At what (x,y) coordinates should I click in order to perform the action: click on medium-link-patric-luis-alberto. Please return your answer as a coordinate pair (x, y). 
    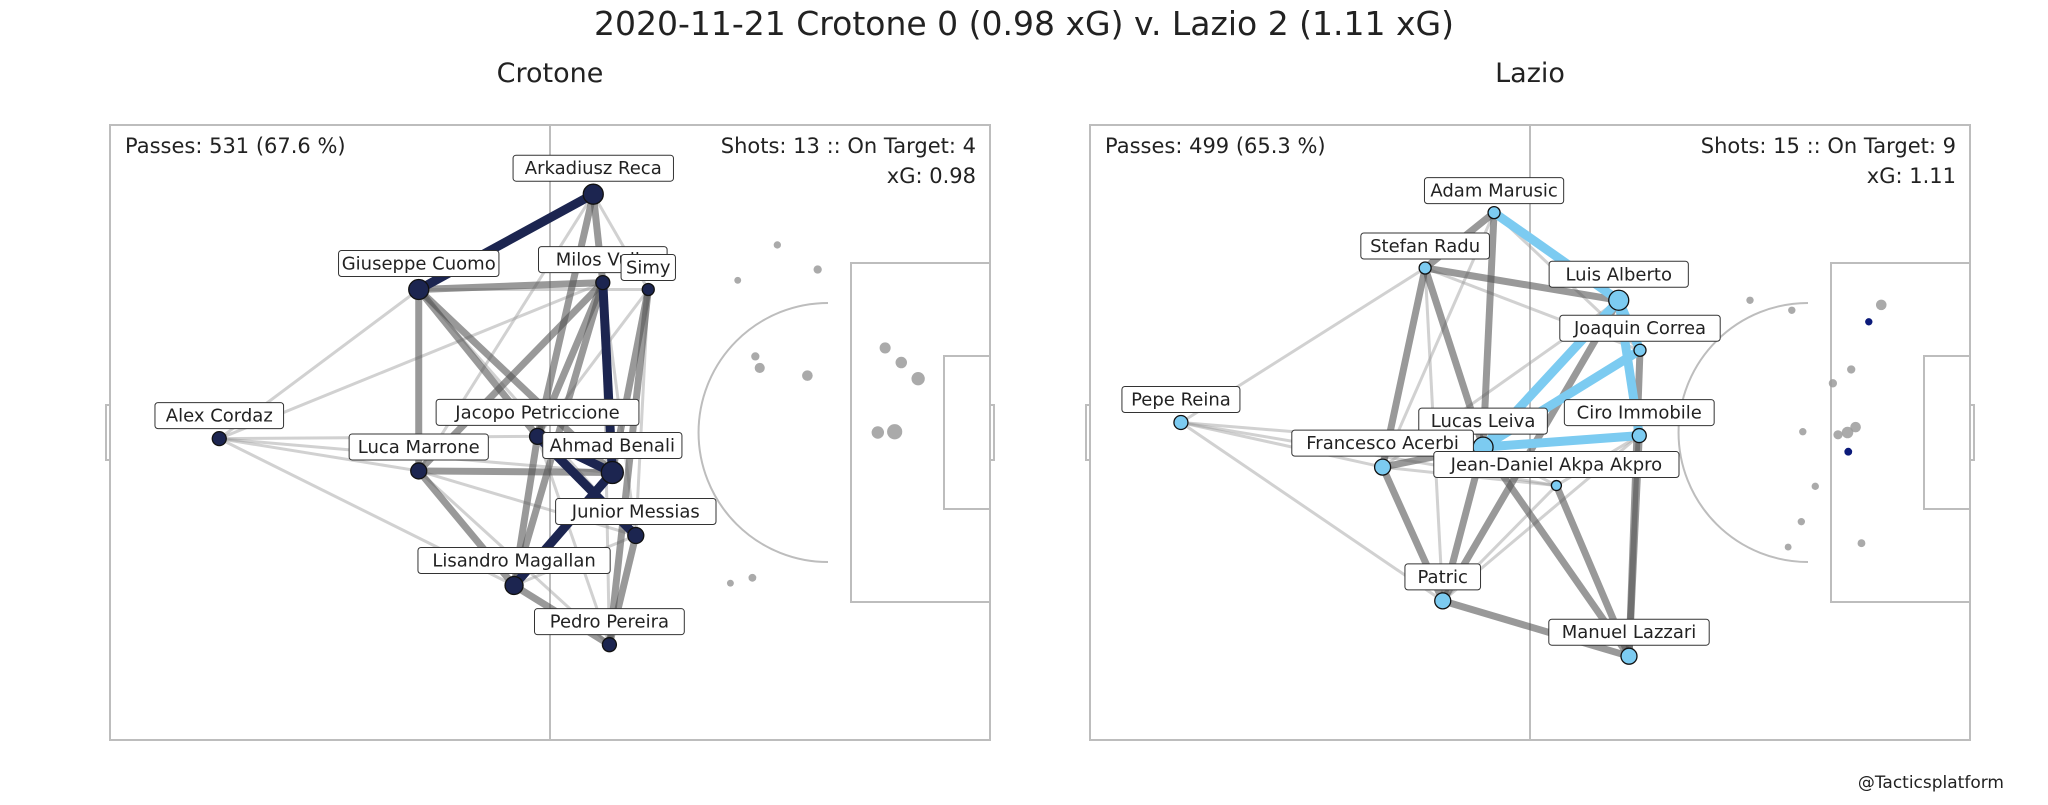
    Looking at the image, I should click on (1530, 450).